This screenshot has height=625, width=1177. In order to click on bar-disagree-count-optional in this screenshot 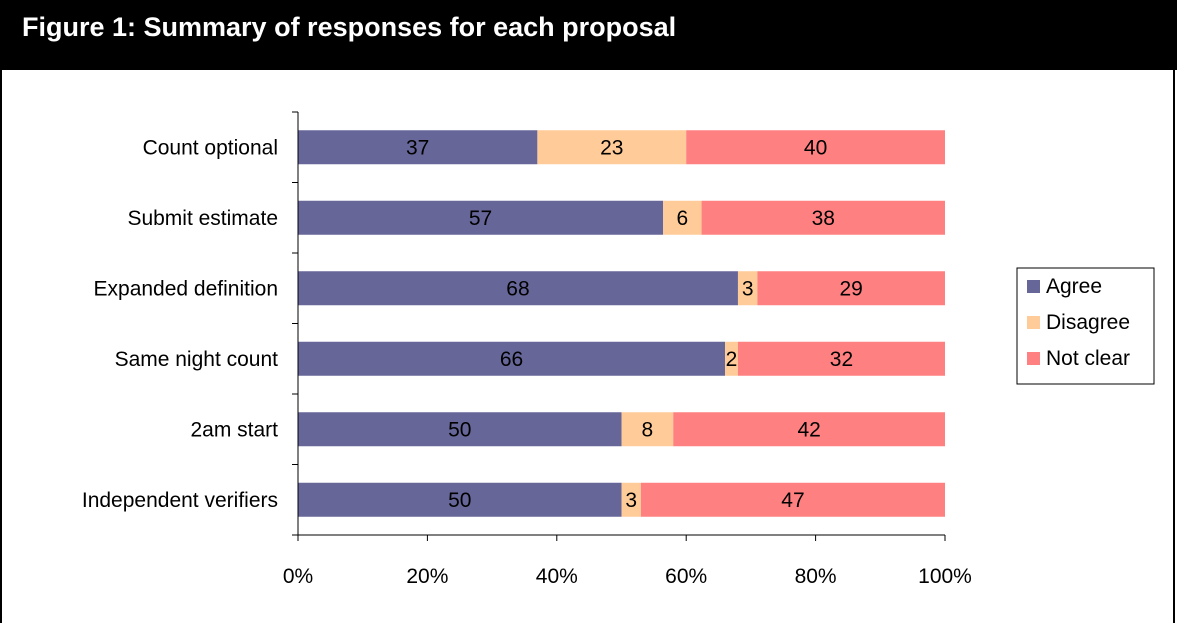, I will do `click(612, 147)`.